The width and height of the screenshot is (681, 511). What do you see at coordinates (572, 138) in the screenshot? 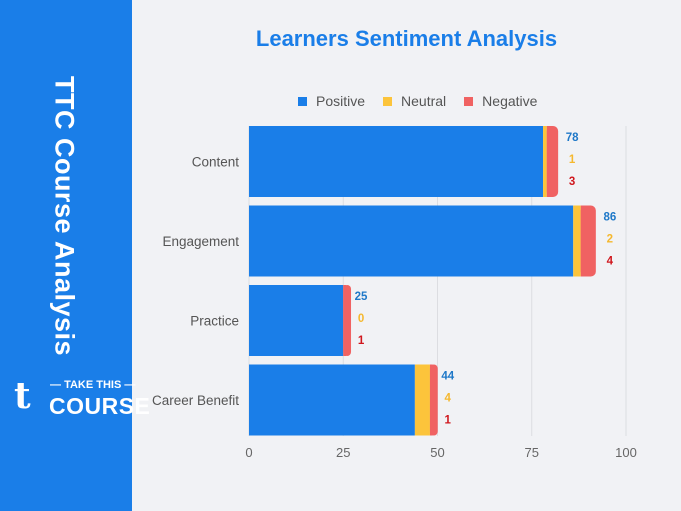
I see `value-label-content-positive: 78` at bounding box center [572, 138].